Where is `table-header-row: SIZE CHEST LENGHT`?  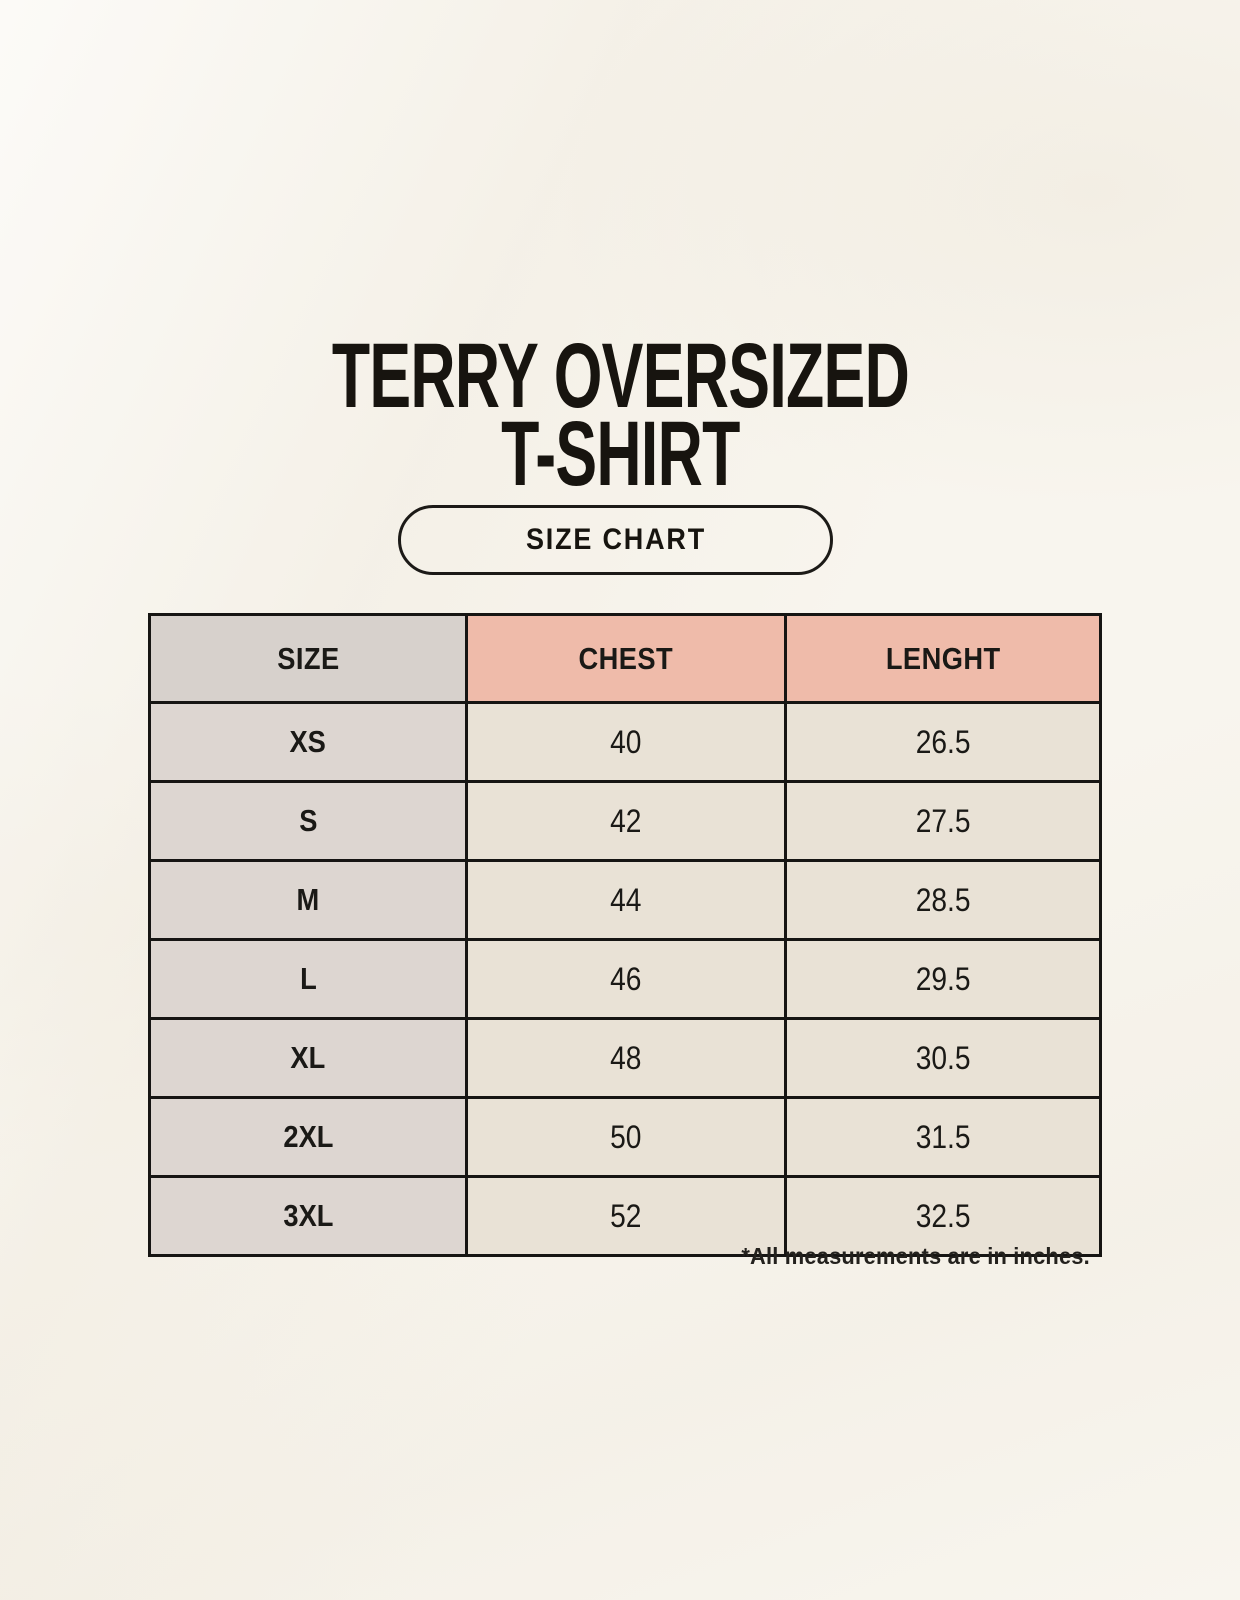 table-header-row: SIZE CHEST LENGHT is located at coordinates (625, 658).